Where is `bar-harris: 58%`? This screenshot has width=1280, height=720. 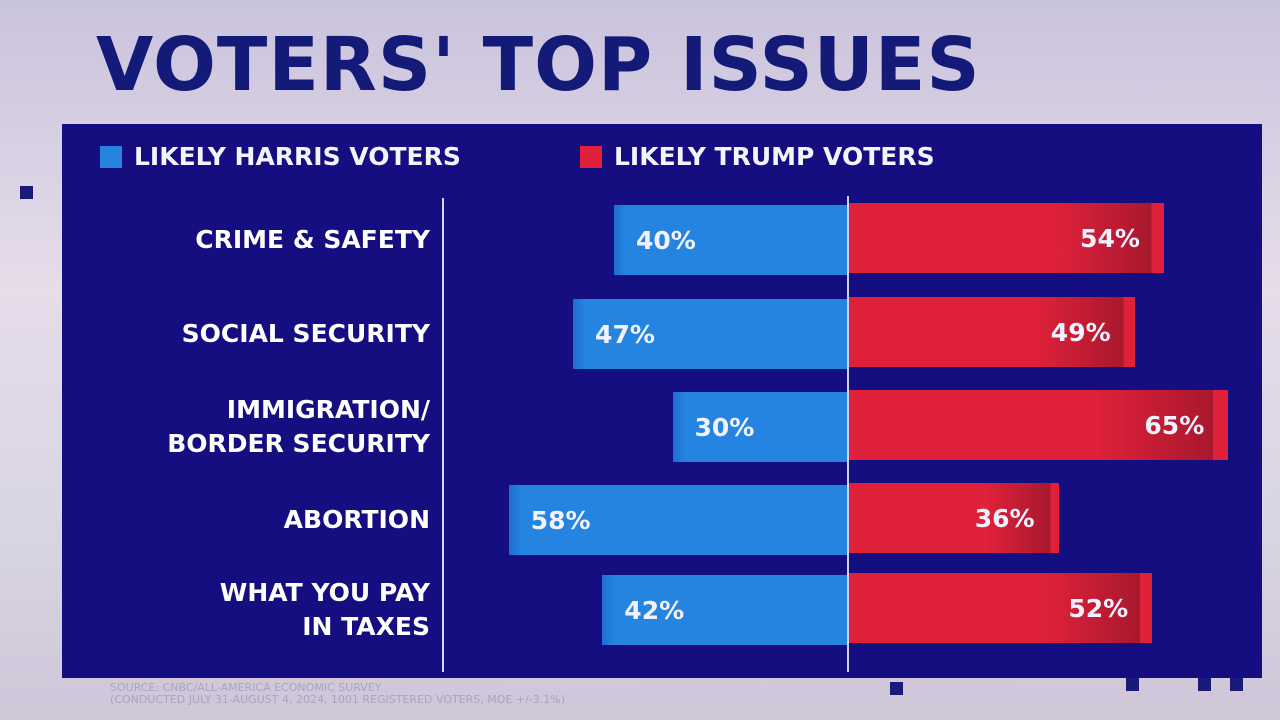
bar-harris: 58% is located at coordinates (678, 520).